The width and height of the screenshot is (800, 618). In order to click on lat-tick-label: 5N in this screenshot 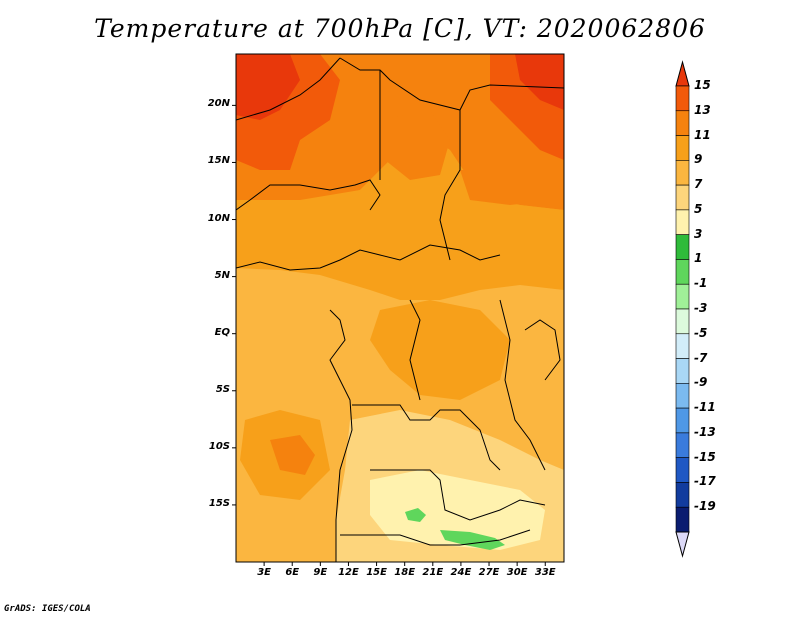, I will do `click(222, 275)`.